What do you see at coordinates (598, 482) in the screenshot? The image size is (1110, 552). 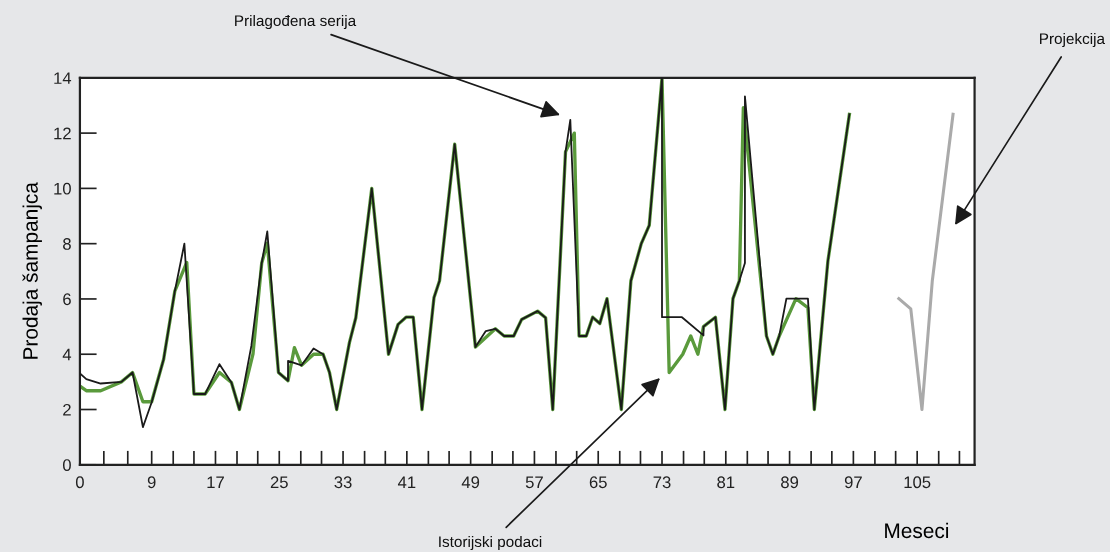 I see `x-tick-label: 65` at bounding box center [598, 482].